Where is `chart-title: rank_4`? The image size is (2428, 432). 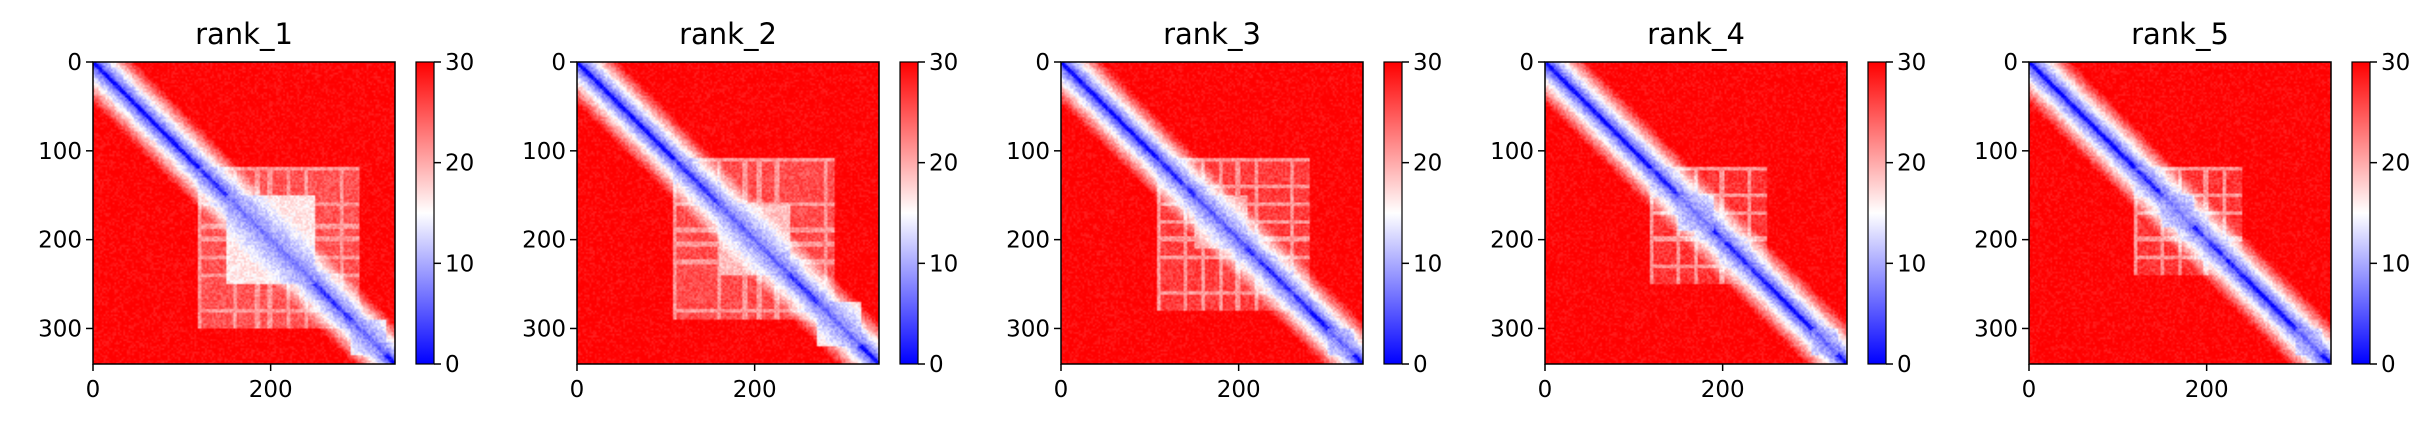
chart-title: rank_4 is located at coordinates (1696, 34).